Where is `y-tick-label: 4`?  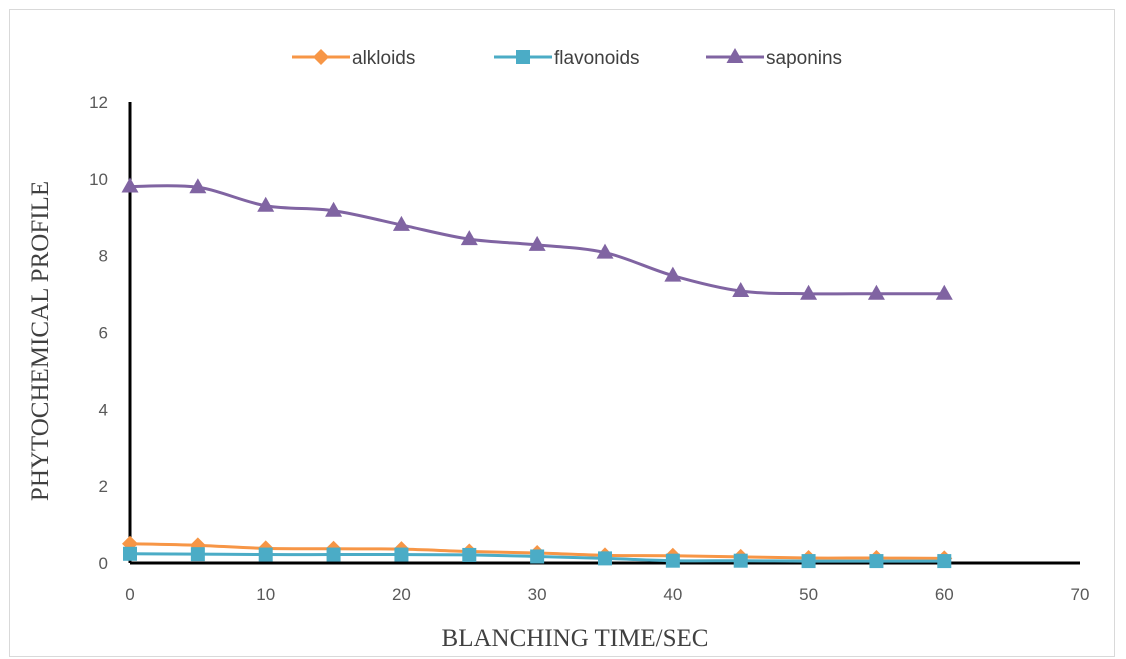 y-tick-label: 4 is located at coordinates (103, 409).